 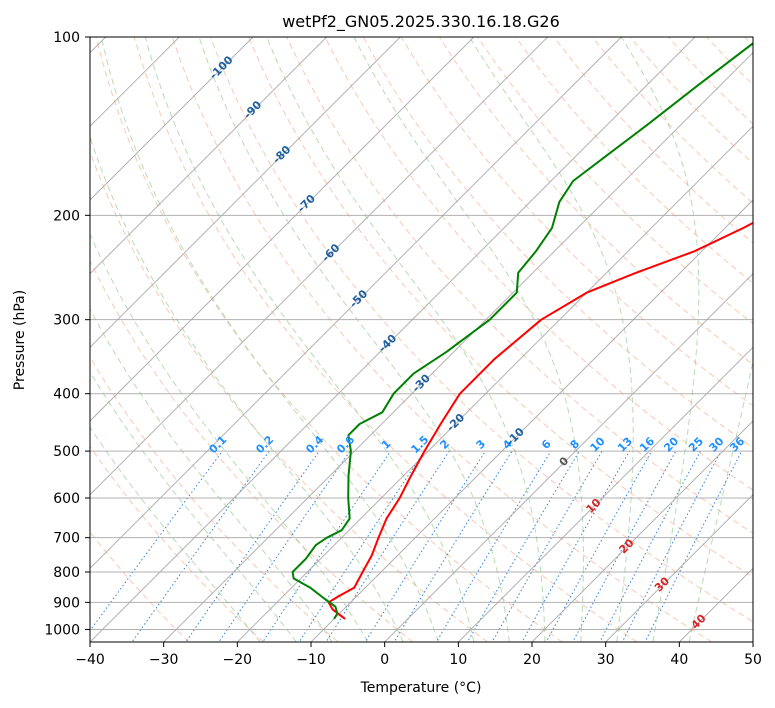 I want to click on x-tick-label: 20, so click(x=532, y=660).